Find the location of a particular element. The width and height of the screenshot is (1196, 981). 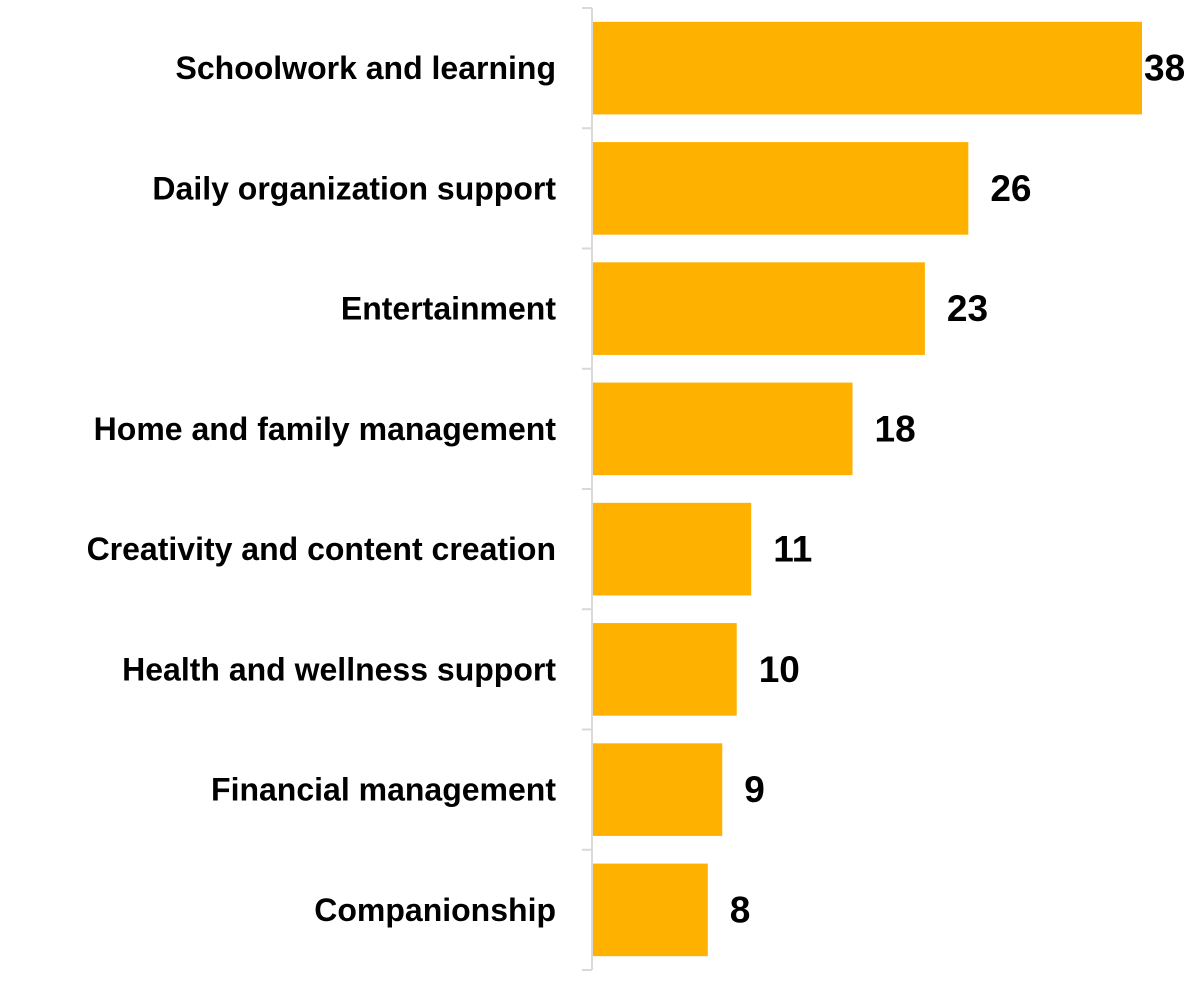

category-label: Health and wellness support is located at coordinates (339, 669).